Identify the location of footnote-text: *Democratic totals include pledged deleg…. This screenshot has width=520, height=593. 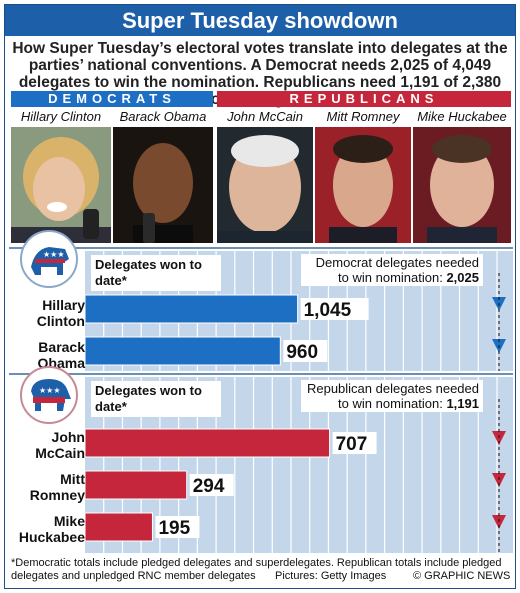
(256, 569).